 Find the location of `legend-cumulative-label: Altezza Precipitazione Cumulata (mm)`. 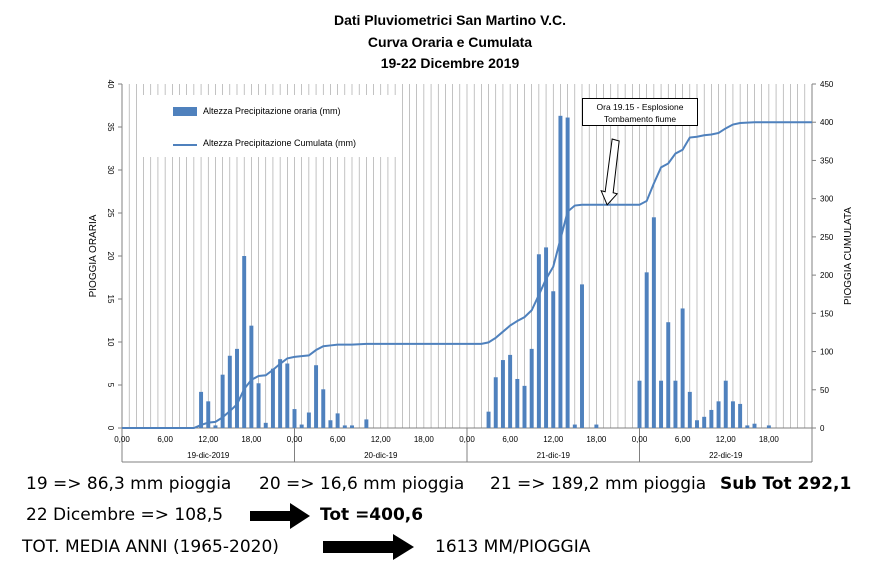

legend-cumulative-label: Altezza Precipitazione Cumulata (mm) is located at coordinates (280, 143).